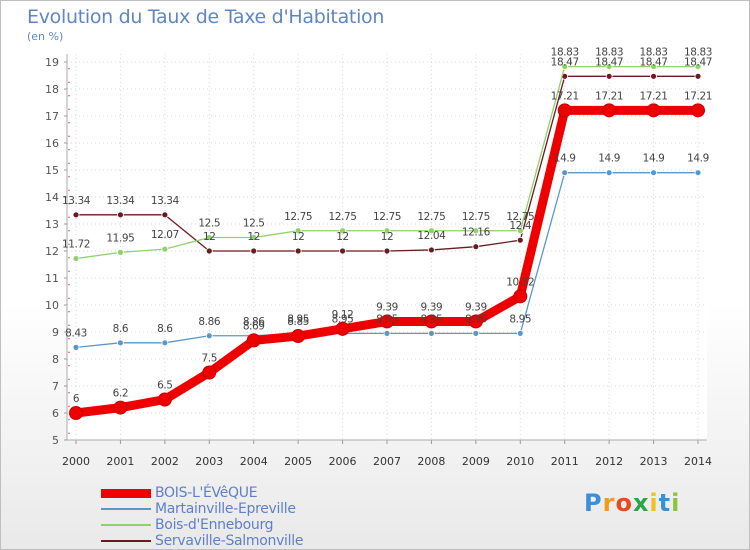 The width and height of the screenshot is (750, 550). I want to click on x-tick-label: 2009, so click(476, 461).